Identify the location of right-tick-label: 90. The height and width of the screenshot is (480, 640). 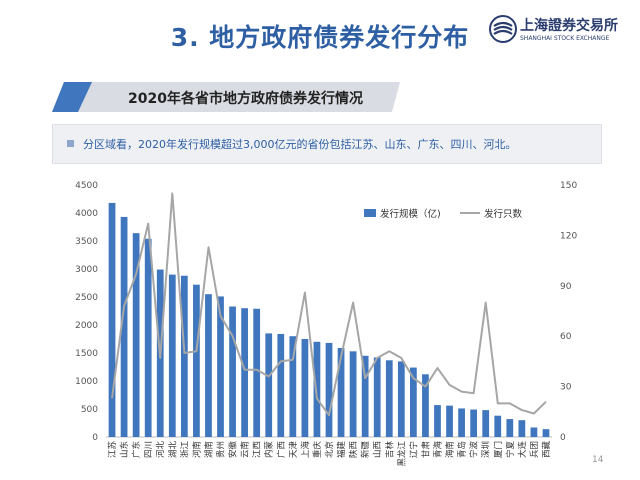
(566, 287).